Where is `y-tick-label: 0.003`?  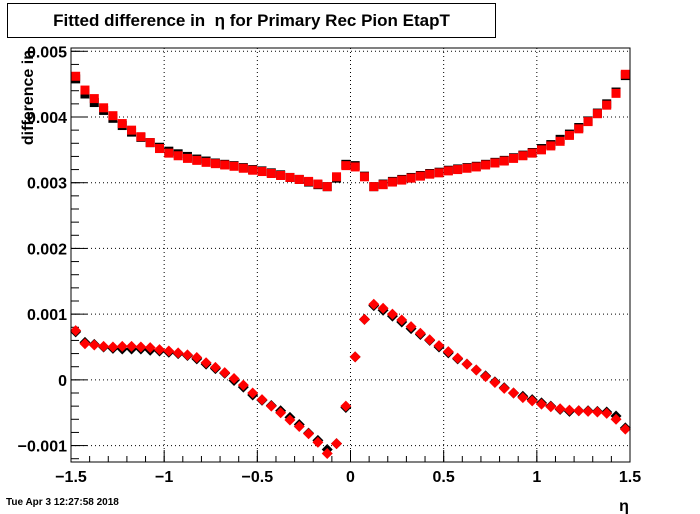 y-tick-label: 0.003 is located at coordinates (47, 184).